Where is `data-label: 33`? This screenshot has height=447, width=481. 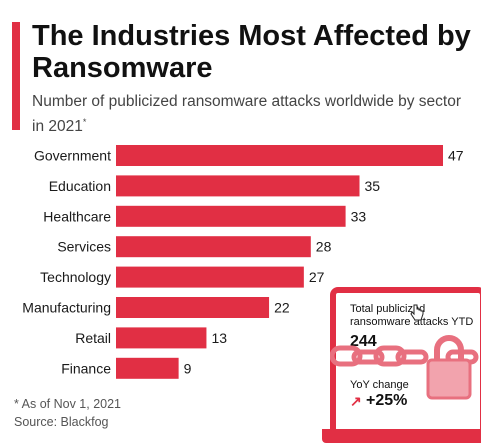 data-label: 33 is located at coordinates (359, 216).